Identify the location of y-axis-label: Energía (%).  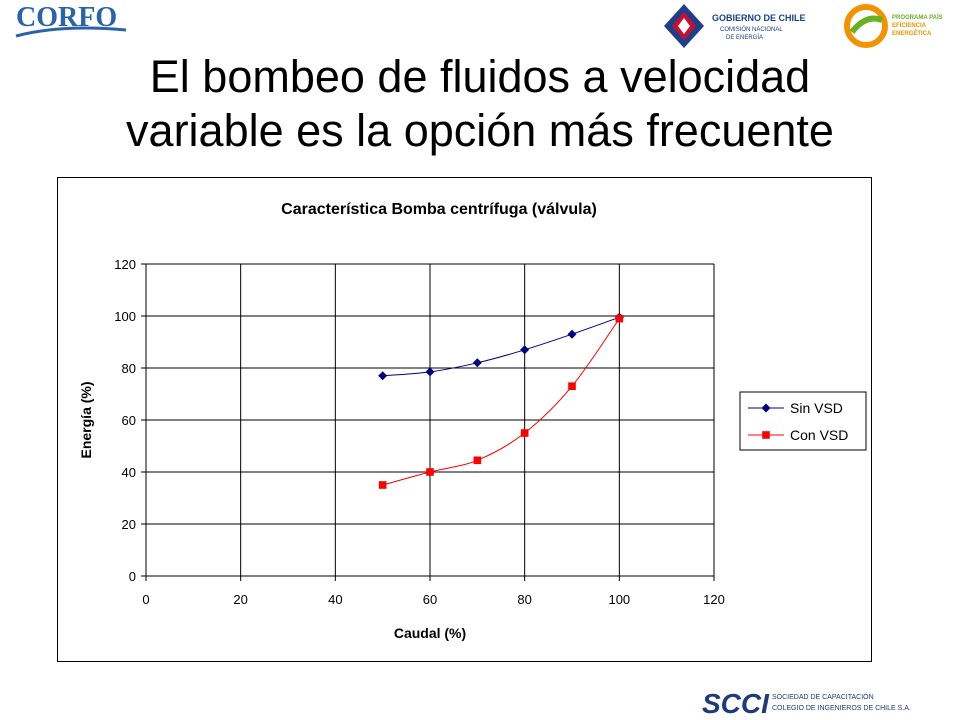
(86, 419).